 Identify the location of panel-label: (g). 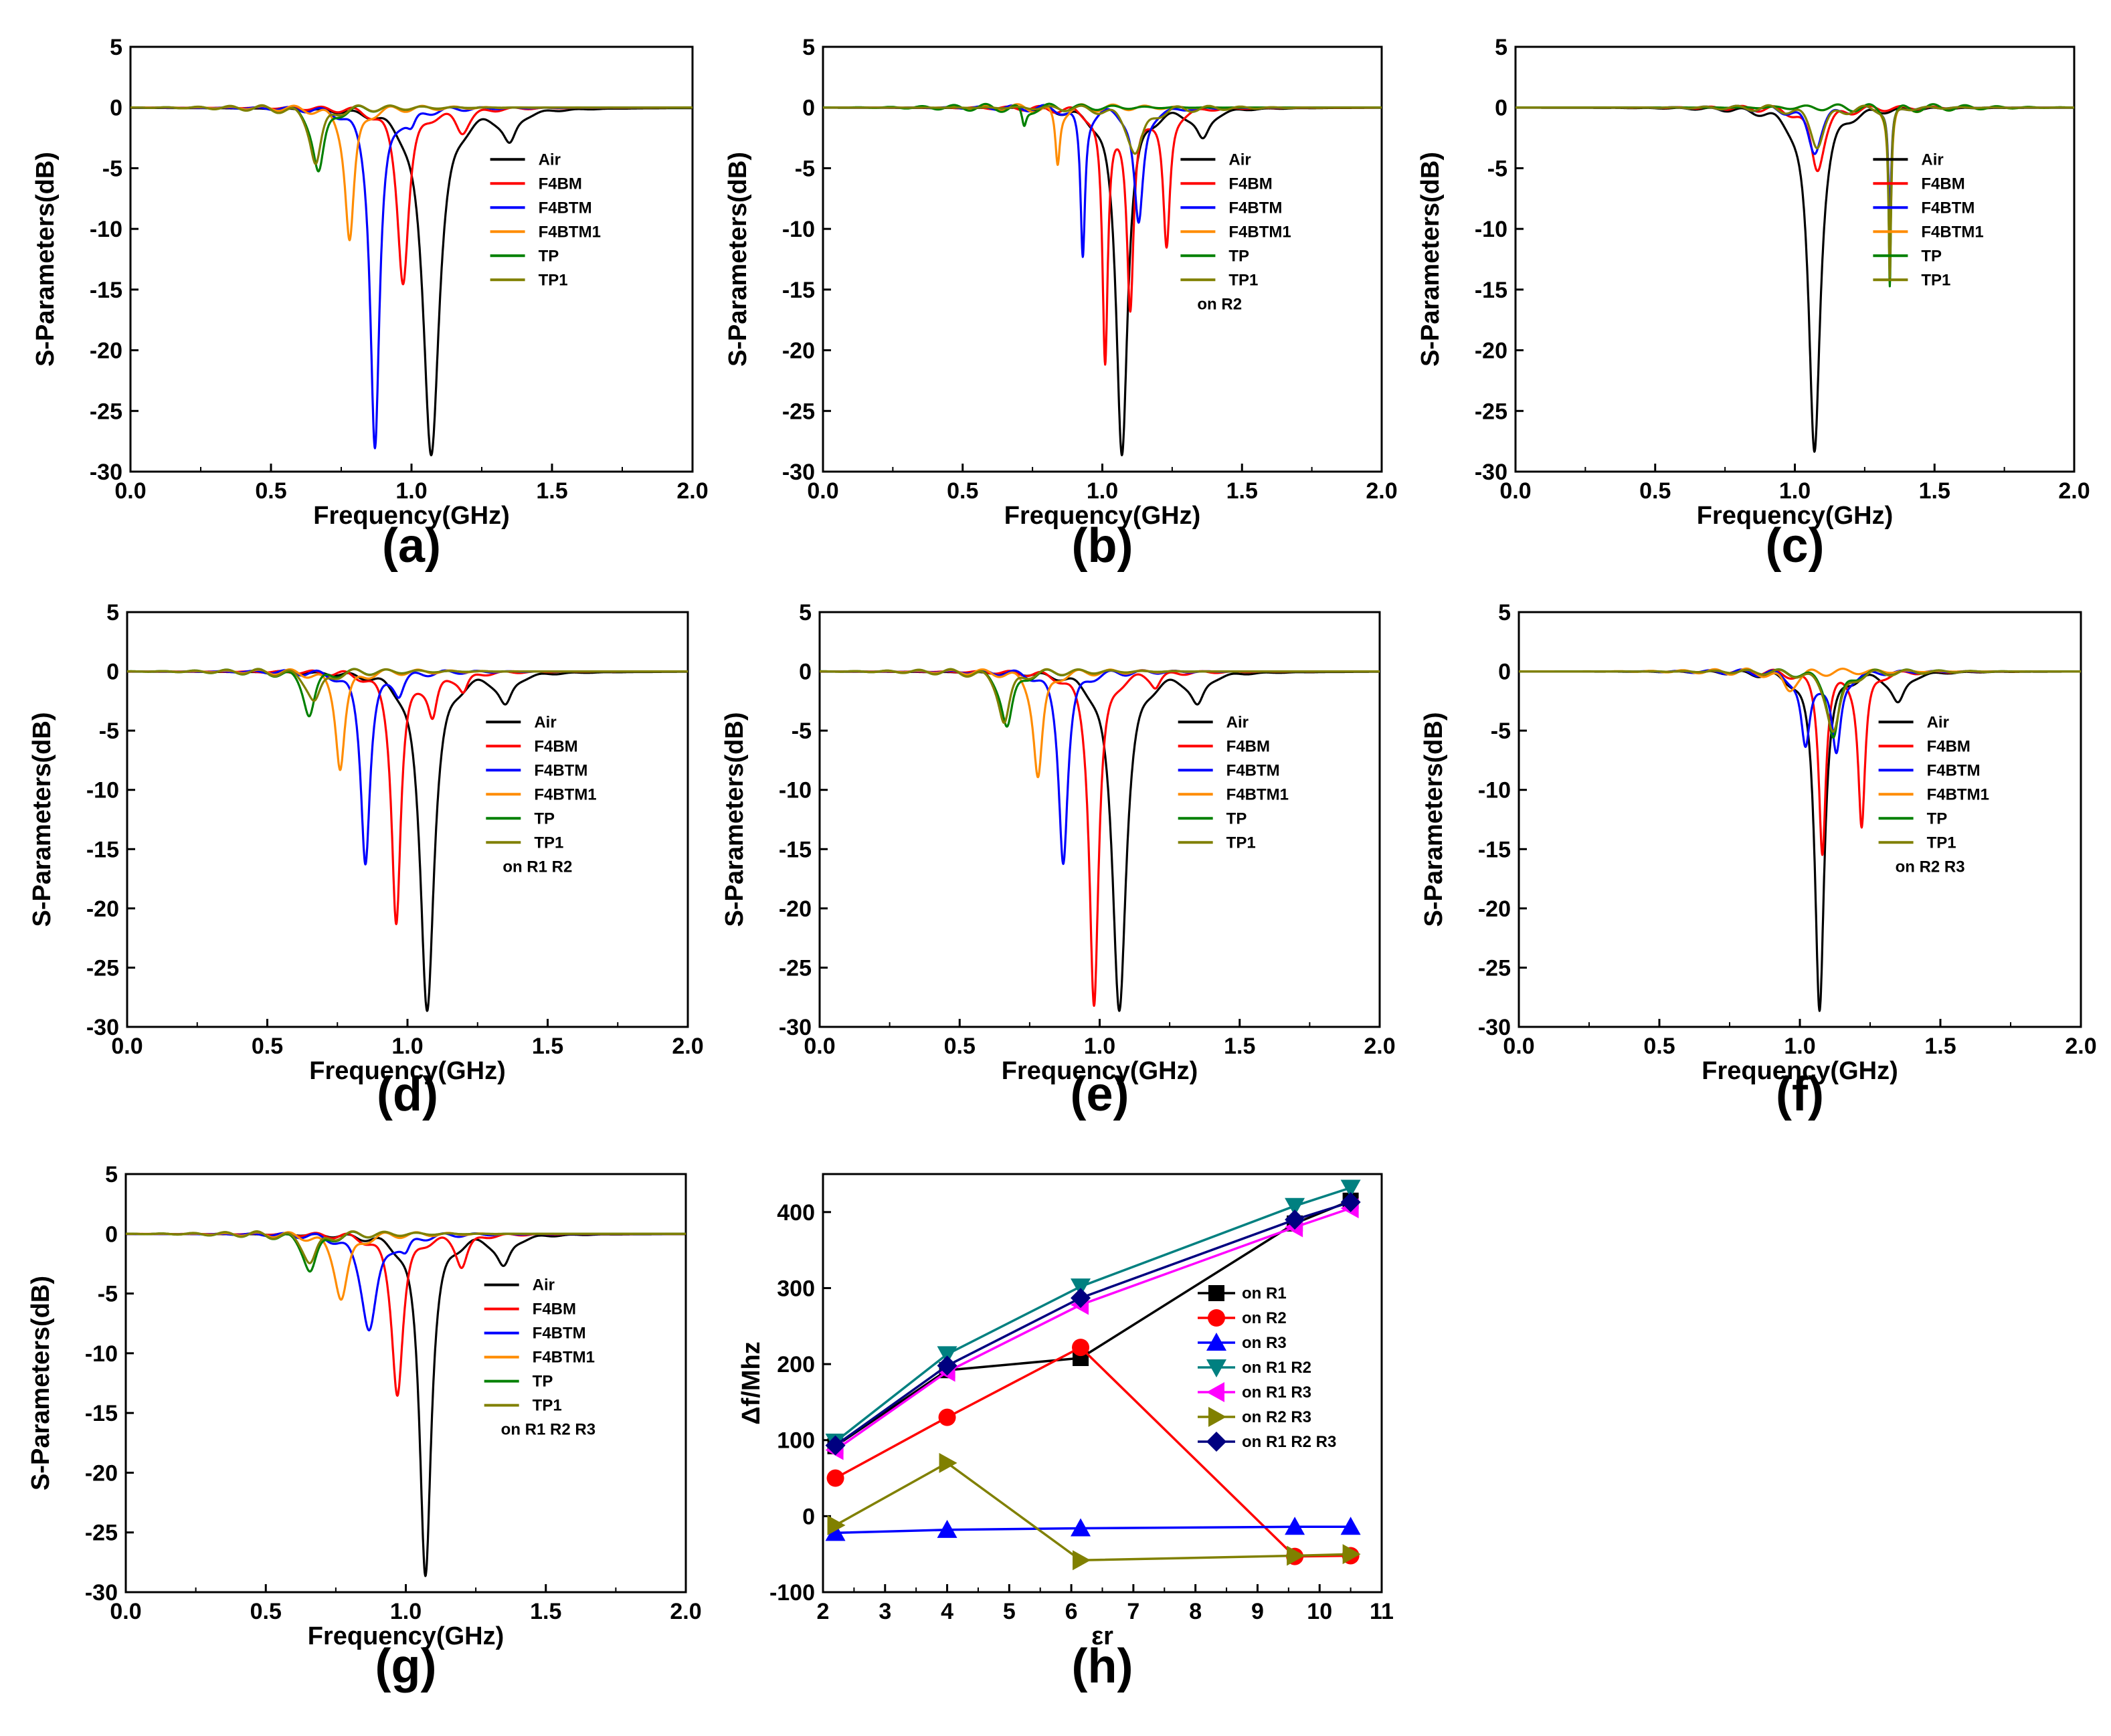
(406, 1666).